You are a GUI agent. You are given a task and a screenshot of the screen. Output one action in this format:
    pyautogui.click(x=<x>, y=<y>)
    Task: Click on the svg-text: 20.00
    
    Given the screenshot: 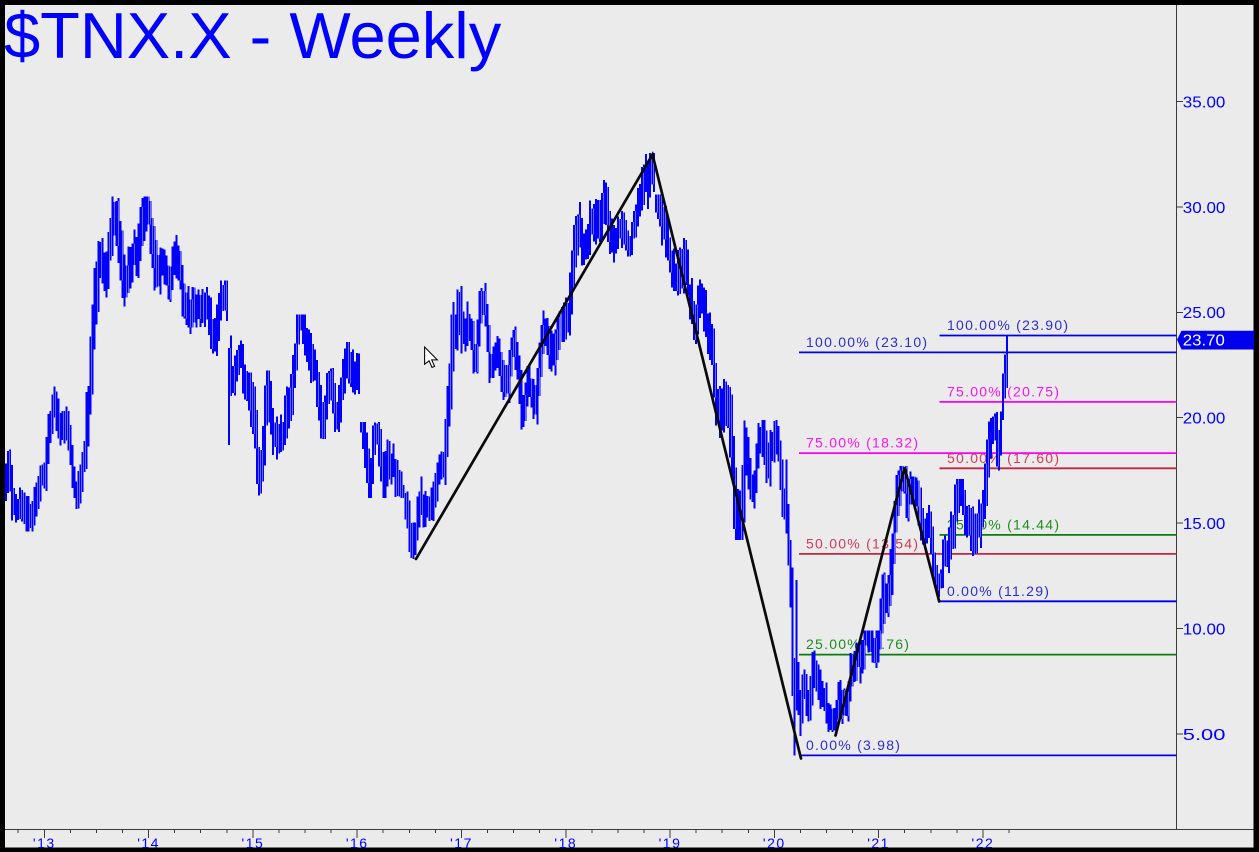 What is the action you would take?
    pyautogui.click(x=1204, y=419)
    